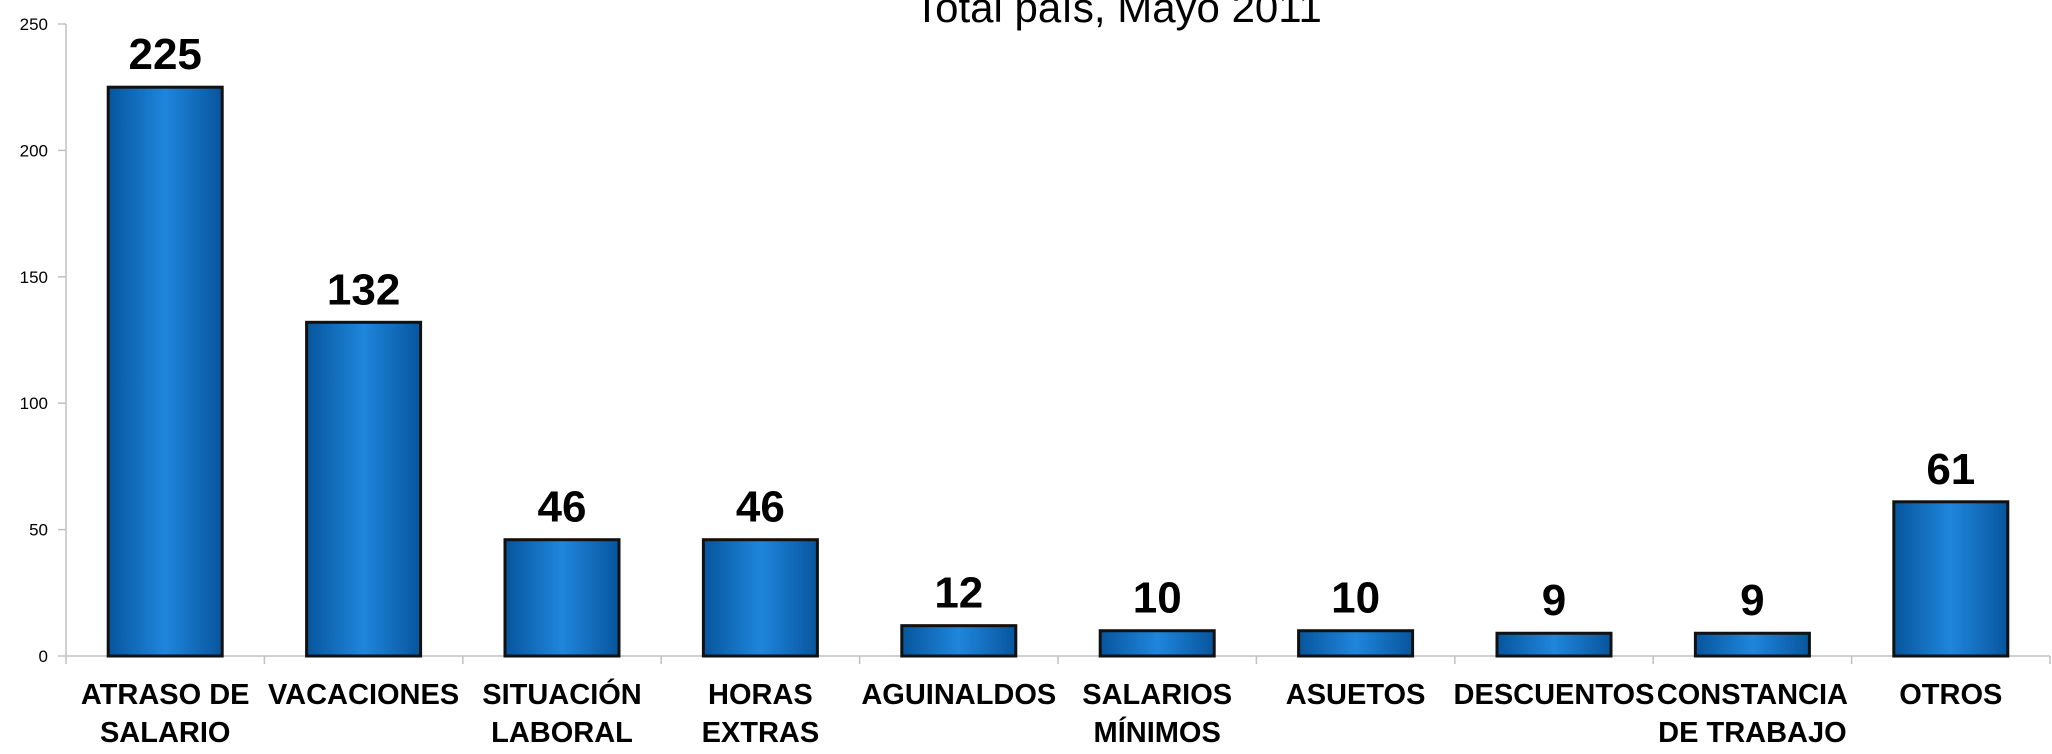 The width and height of the screenshot is (2052, 754). What do you see at coordinates (761, 733) in the screenshot?
I see `category-label-line: EXTRAS` at bounding box center [761, 733].